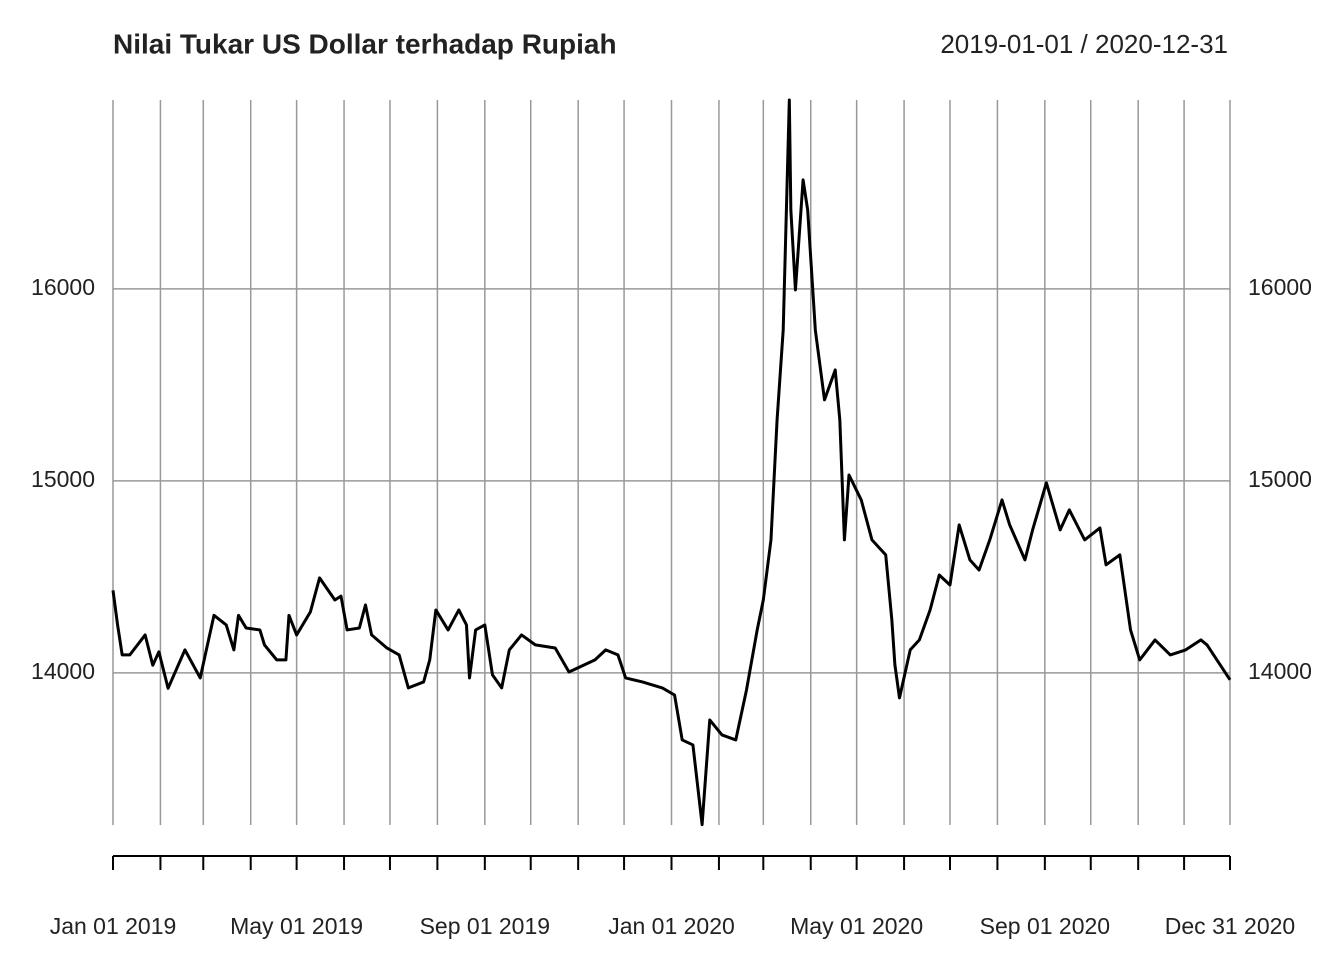 Image resolution: width=1344 pixels, height=960 pixels. Describe the element at coordinates (856, 926) in the screenshot. I see `x-tick-label: May 01 2020` at that location.